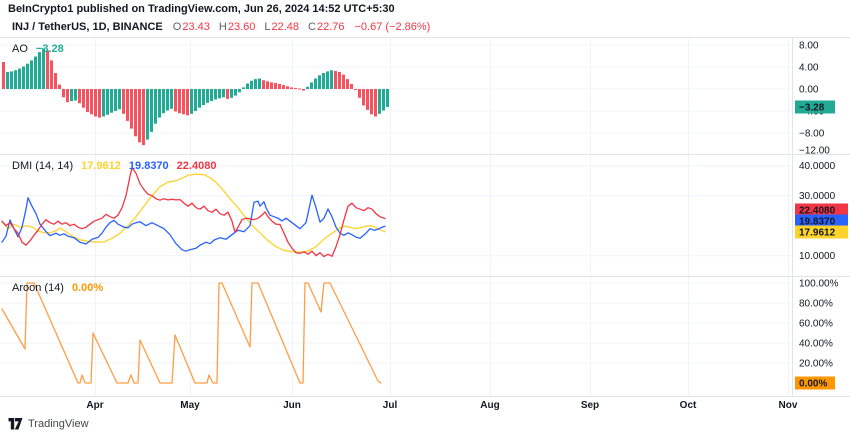  I want to click on svg-text: −12.00, so click(814, 150).